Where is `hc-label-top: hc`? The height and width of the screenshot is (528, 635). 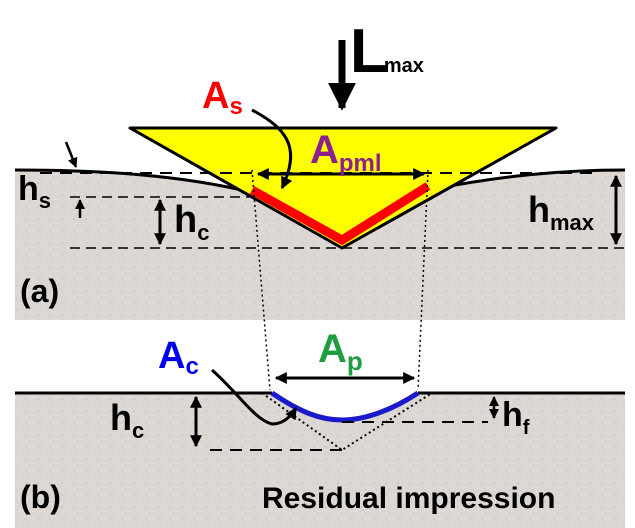 hc-label-top: hc is located at coordinates (191, 222).